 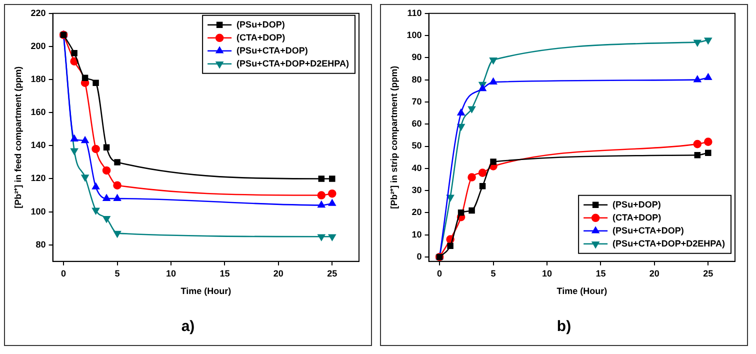 I want to click on y-tick-label: 220, so click(x=38, y=13).